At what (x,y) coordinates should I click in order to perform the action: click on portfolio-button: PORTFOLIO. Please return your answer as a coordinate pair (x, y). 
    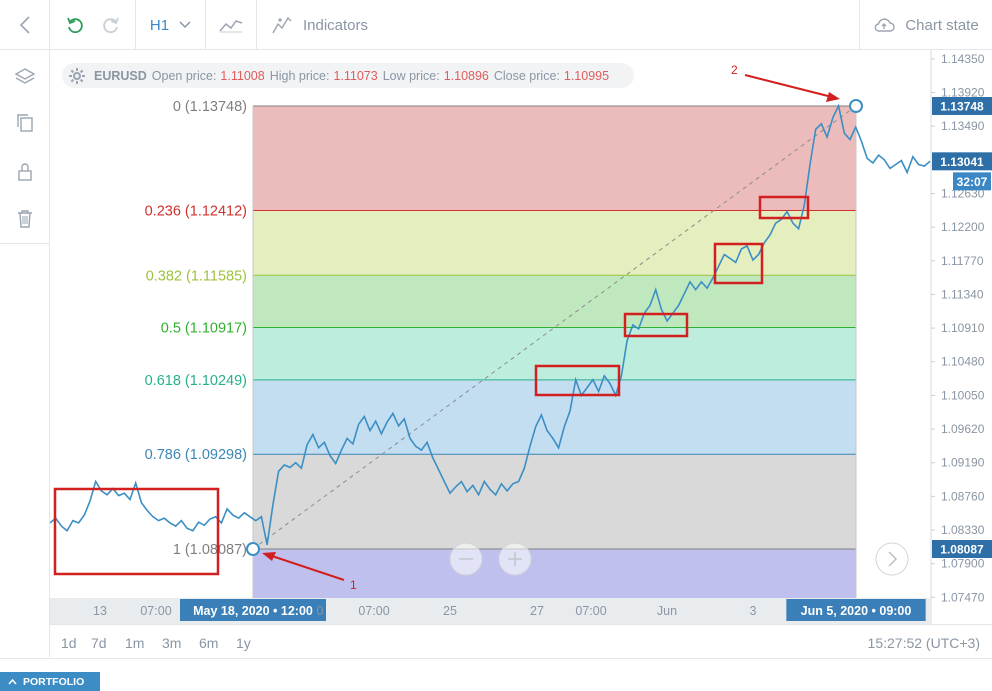
    Looking at the image, I should click on (50, 681).